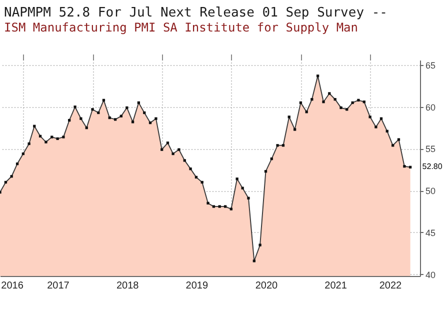 The image size is (448, 322). What do you see at coordinates (390, 286) in the screenshot?
I see `x-tick-label: 2022` at bounding box center [390, 286].